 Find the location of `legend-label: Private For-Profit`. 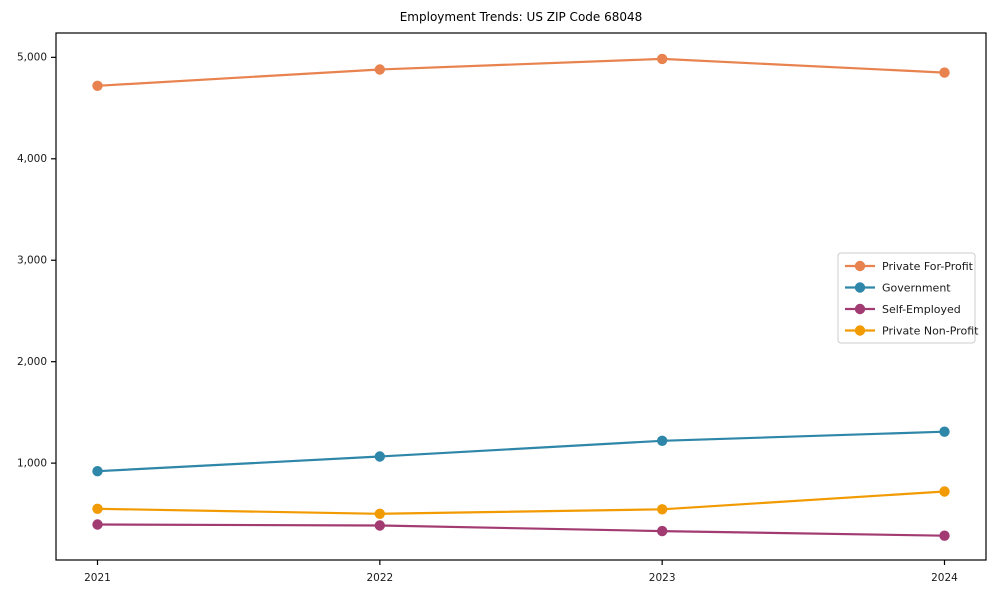

legend-label: Private For-Profit is located at coordinates (928, 266).